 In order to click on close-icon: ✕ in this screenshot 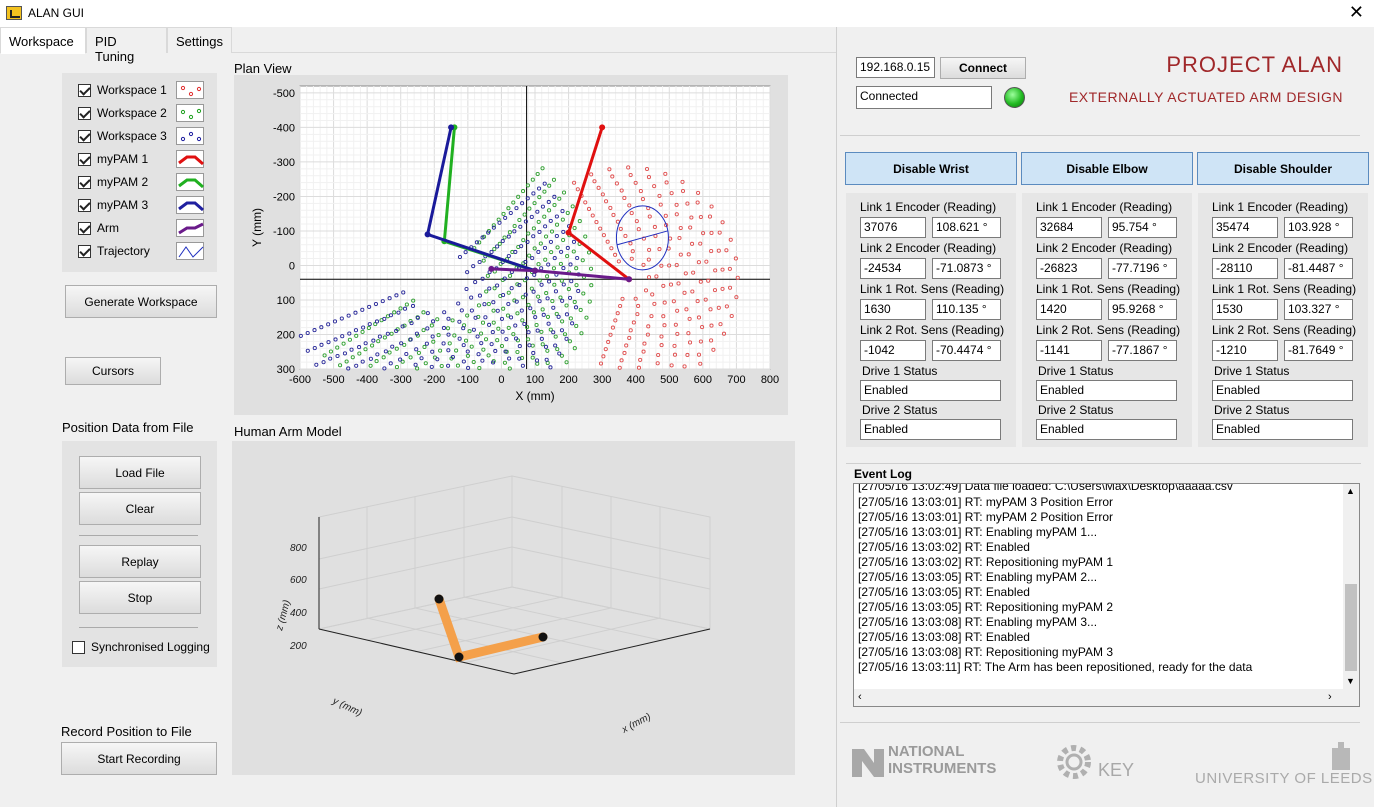, I will do `click(1356, 12)`.